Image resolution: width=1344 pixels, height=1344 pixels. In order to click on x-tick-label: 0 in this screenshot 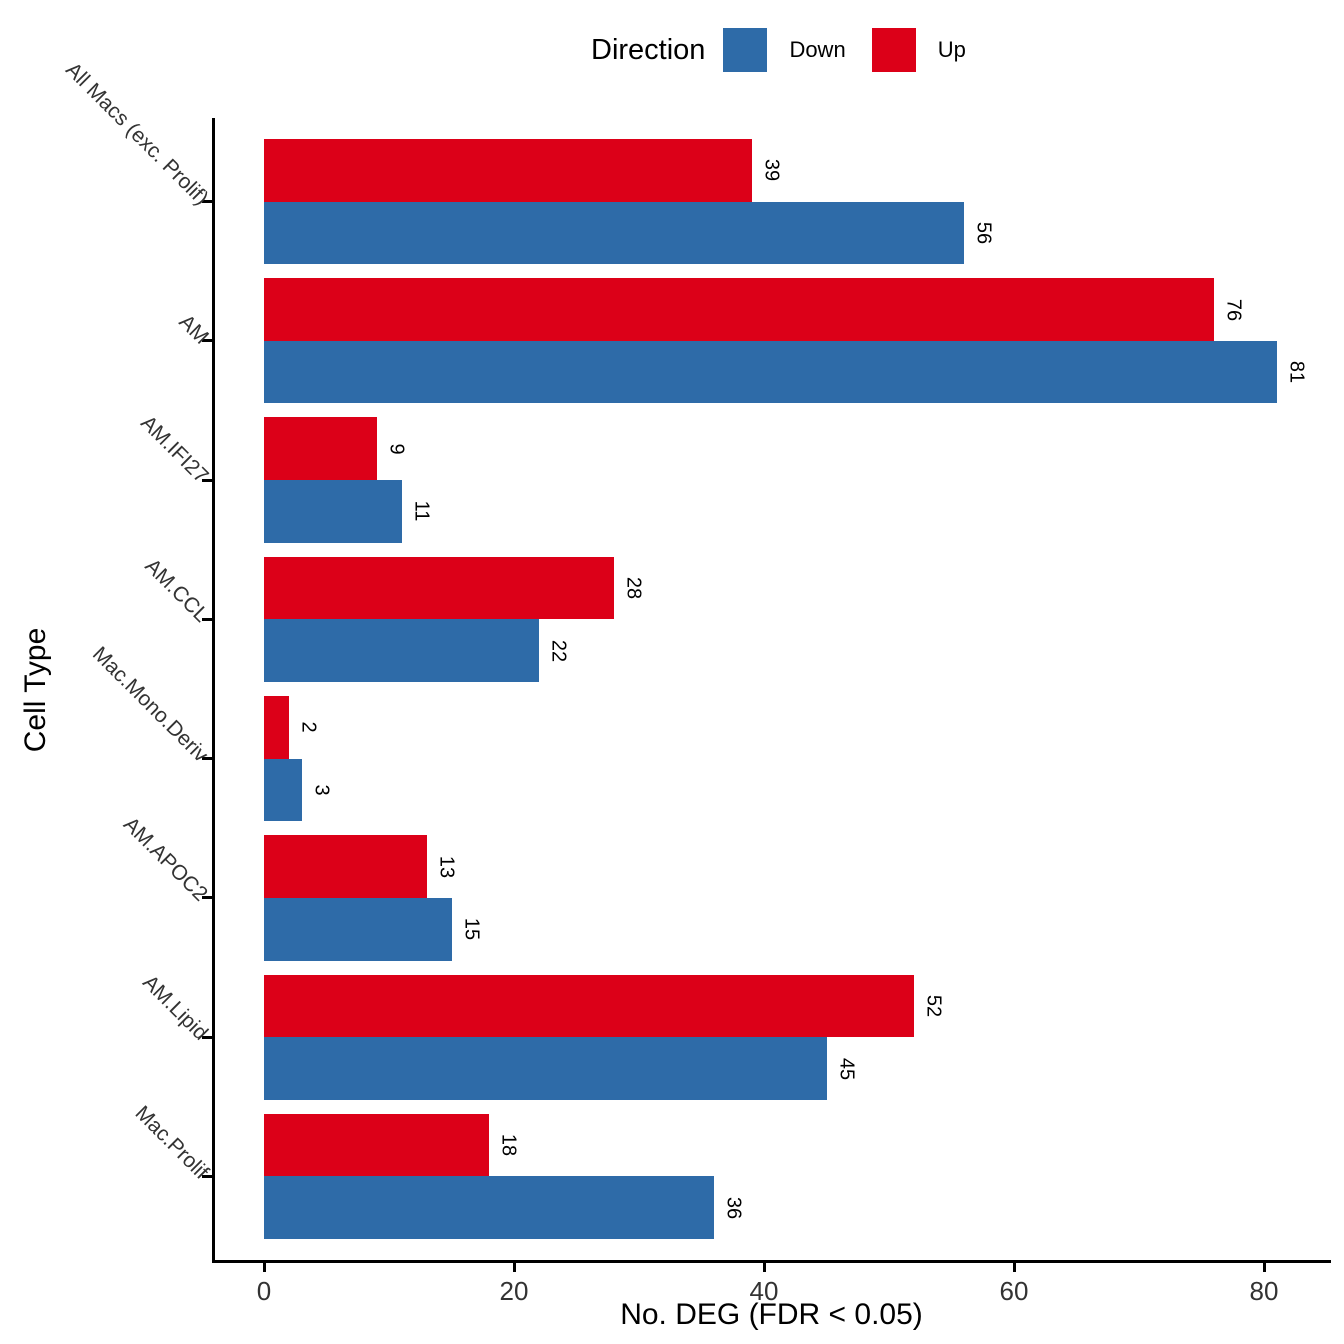, I will do `click(264, 1291)`.